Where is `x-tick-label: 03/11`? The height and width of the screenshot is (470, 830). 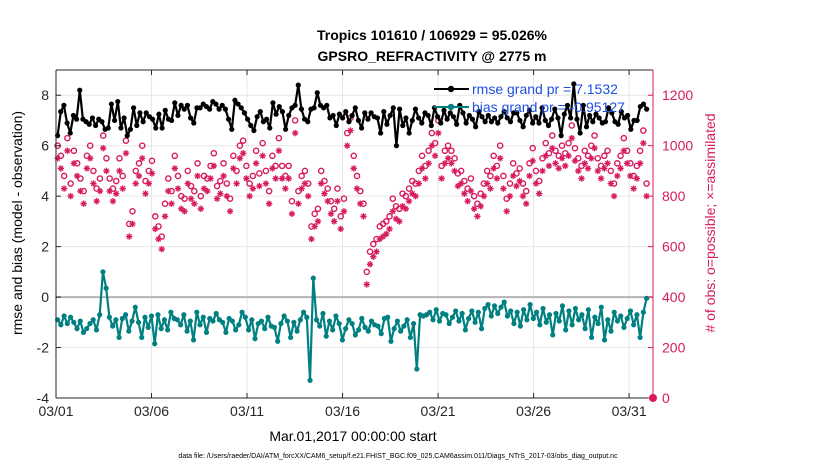 x-tick-label: 03/11 is located at coordinates (247, 411).